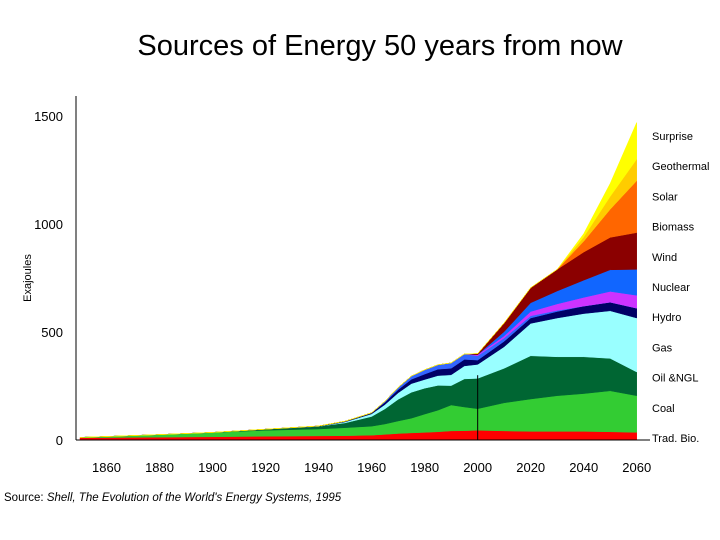 The height and width of the screenshot is (540, 720). I want to click on series-label-solar: Solar, so click(665, 197).